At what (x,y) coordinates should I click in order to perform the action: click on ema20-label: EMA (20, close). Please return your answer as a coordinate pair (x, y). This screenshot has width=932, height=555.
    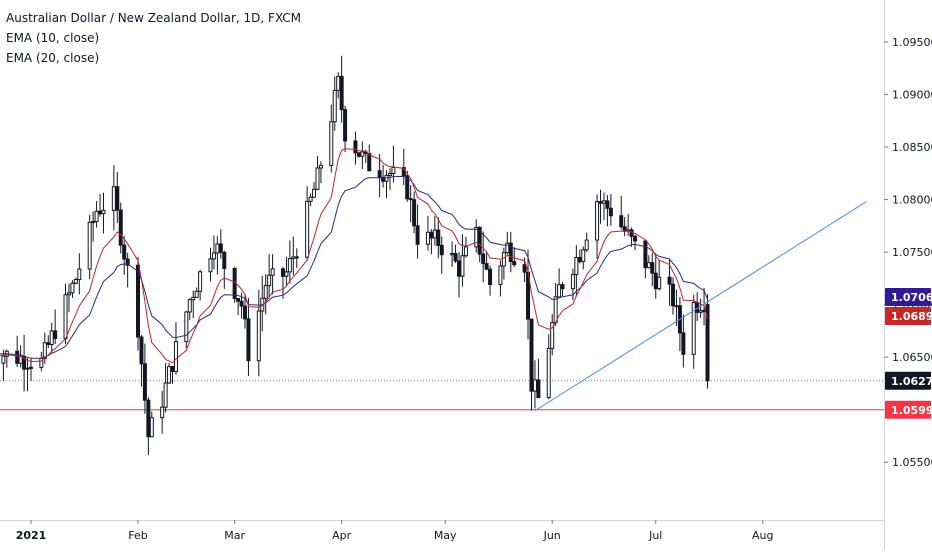
    Looking at the image, I should click on (53, 58).